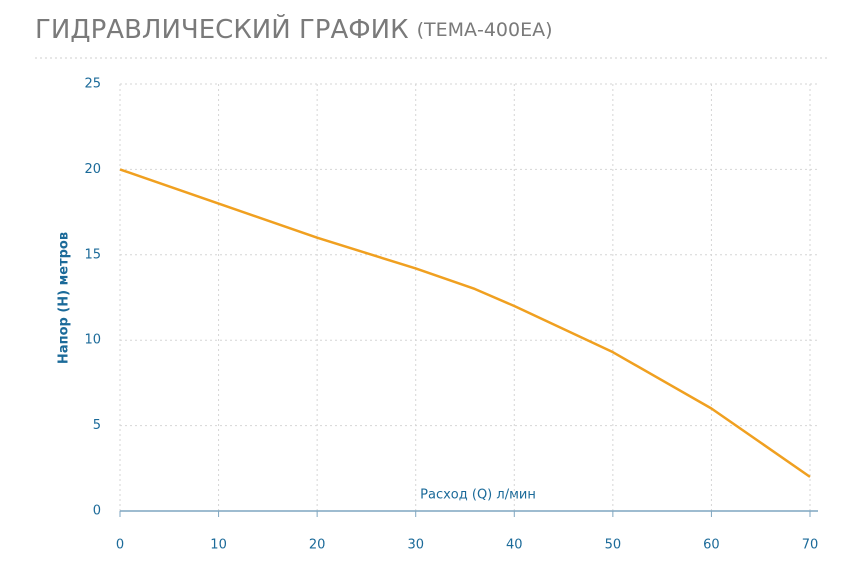  Describe the element at coordinates (97, 511) in the screenshot. I see `y-tick-label: 0` at that location.